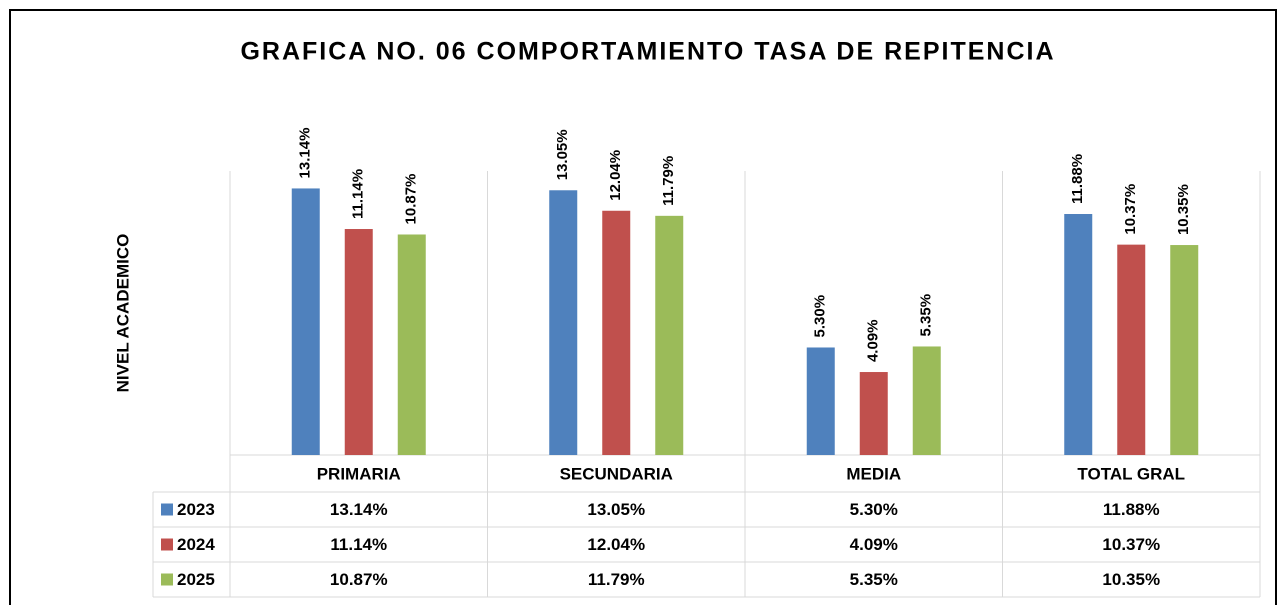 This screenshot has height=605, width=1287. Describe the element at coordinates (359, 473) in the screenshot. I see `x-tick-label: PRIMARIA` at that location.